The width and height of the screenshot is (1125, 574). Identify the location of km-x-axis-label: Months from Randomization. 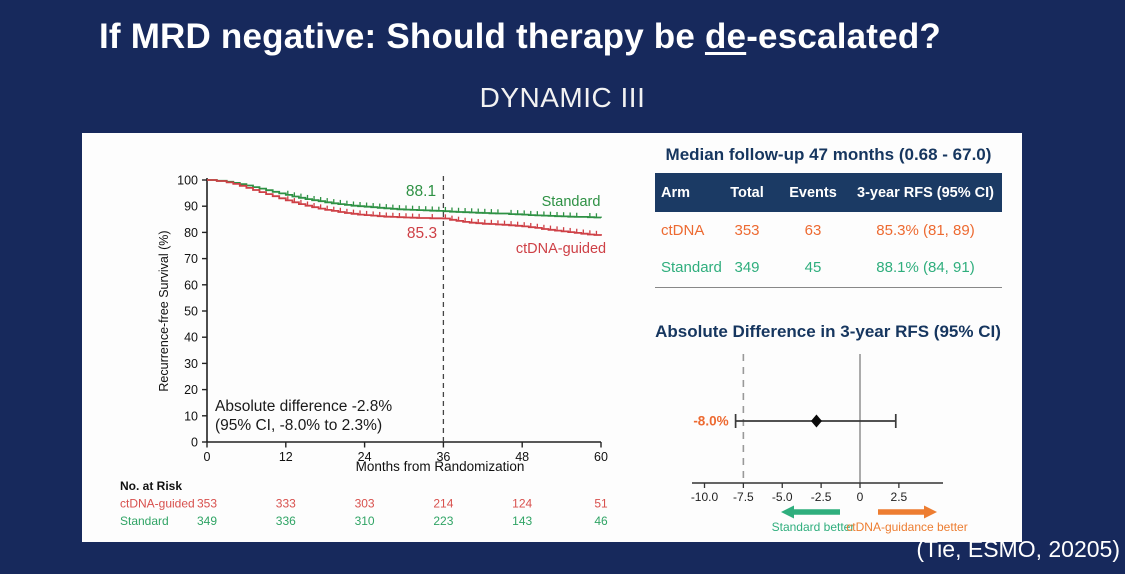
(440, 466).